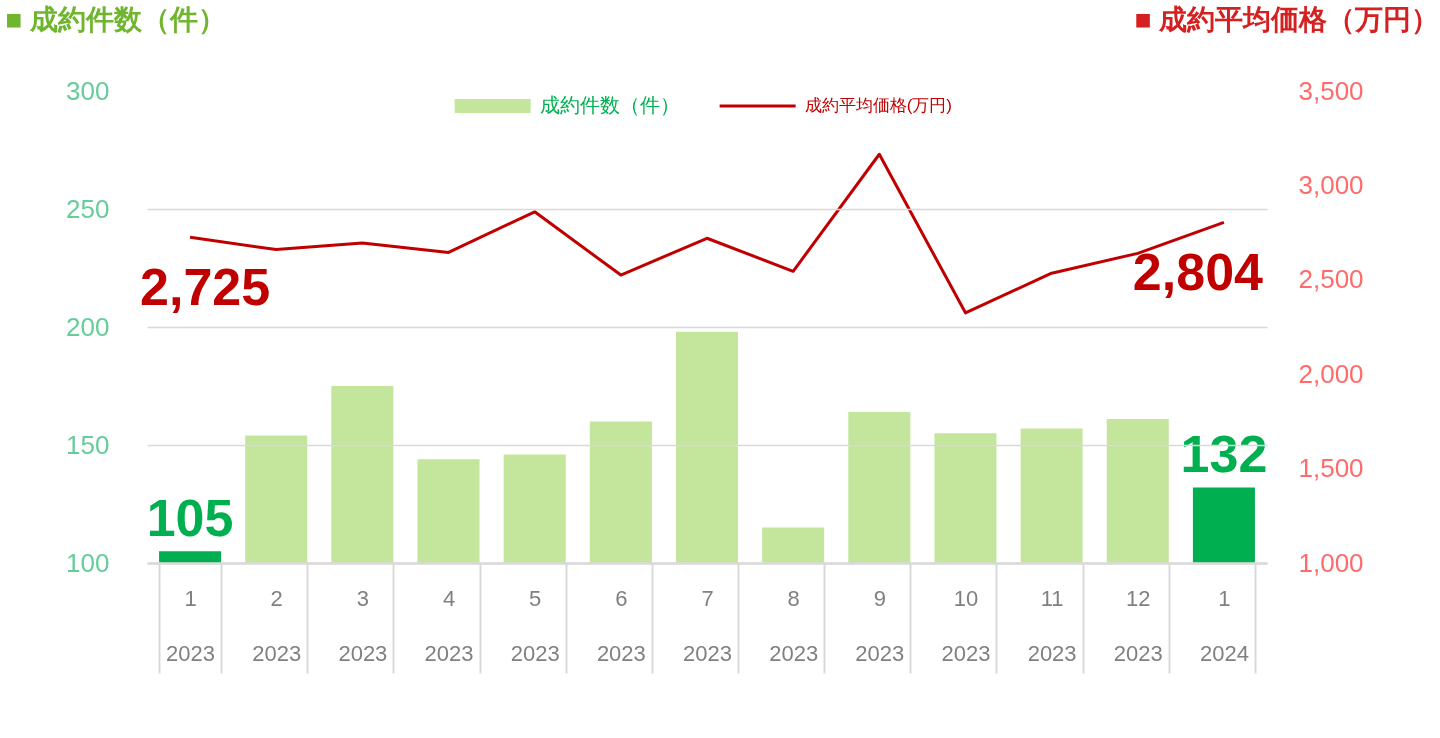  I want to click on category-label: 5 2023, so click(535, 625).